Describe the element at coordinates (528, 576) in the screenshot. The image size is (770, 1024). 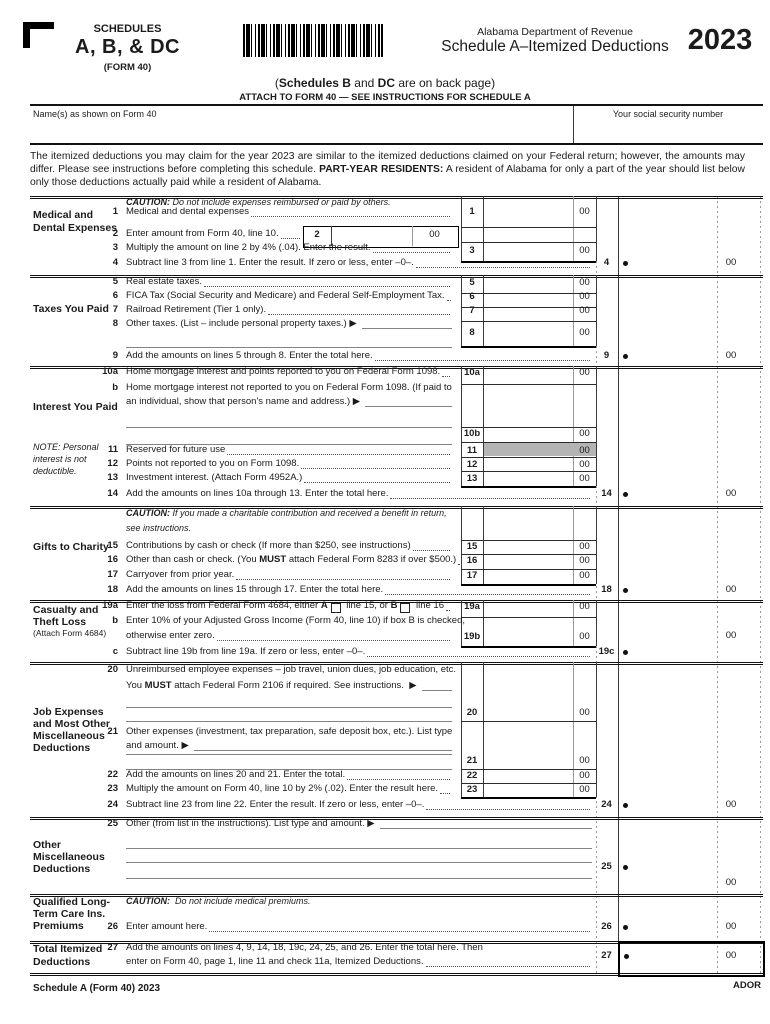
I see `line17-amount-input` at that location.